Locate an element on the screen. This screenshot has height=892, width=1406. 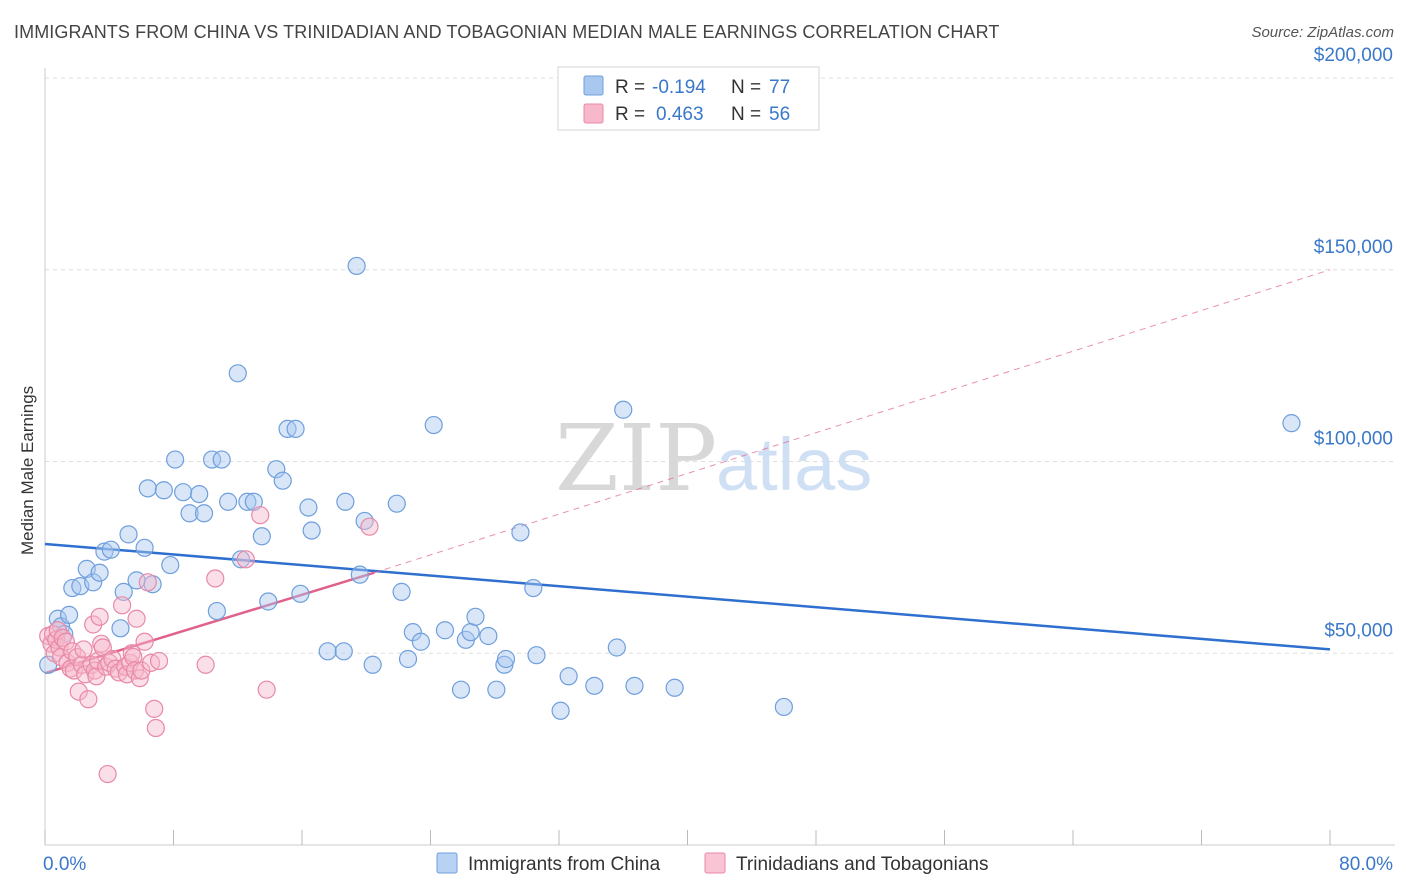
legend-n-label-trinidad: N = is located at coordinates (746, 114).